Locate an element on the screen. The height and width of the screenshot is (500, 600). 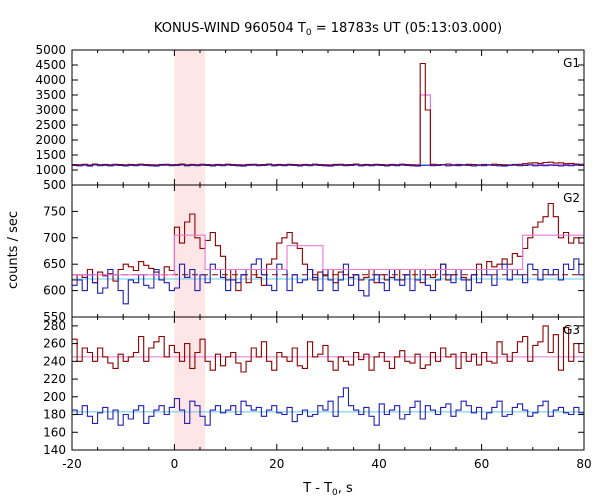
y-tick-label: 1000 is located at coordinates (50, 170).